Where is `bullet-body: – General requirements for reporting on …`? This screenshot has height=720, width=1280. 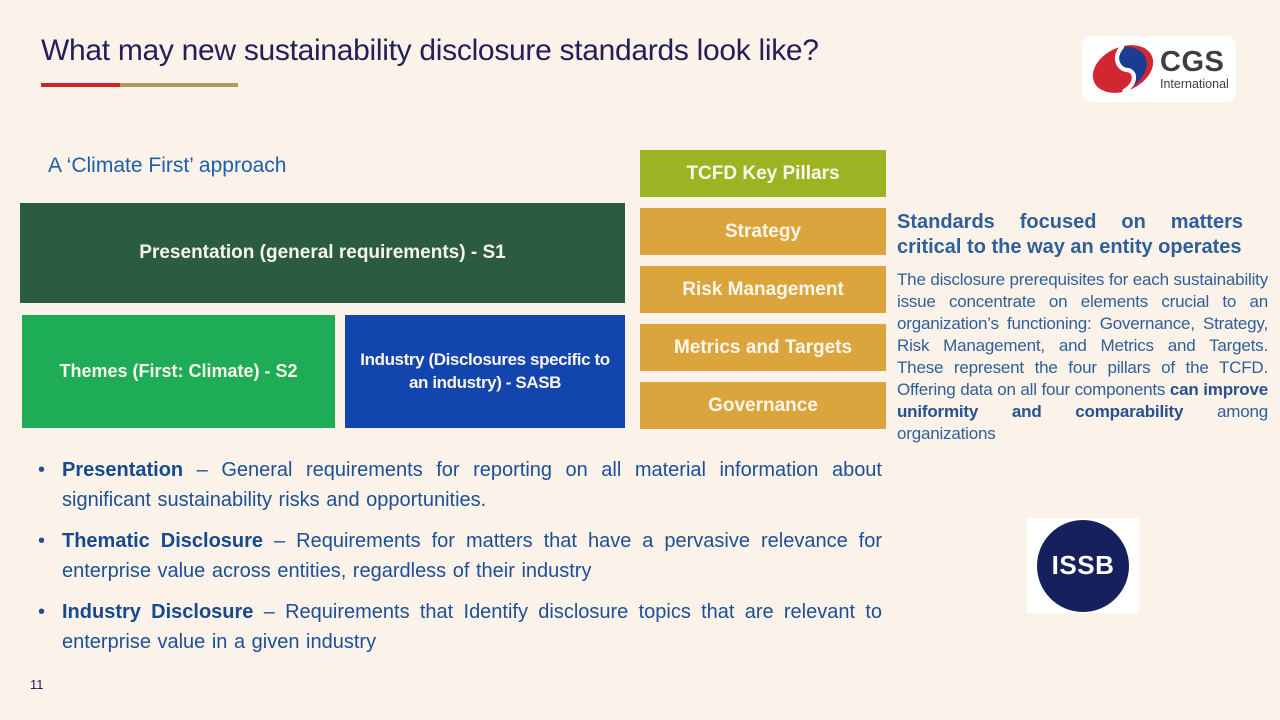
bullet-body: – General requirements for reporting on … is located at coordinates (472, 485).